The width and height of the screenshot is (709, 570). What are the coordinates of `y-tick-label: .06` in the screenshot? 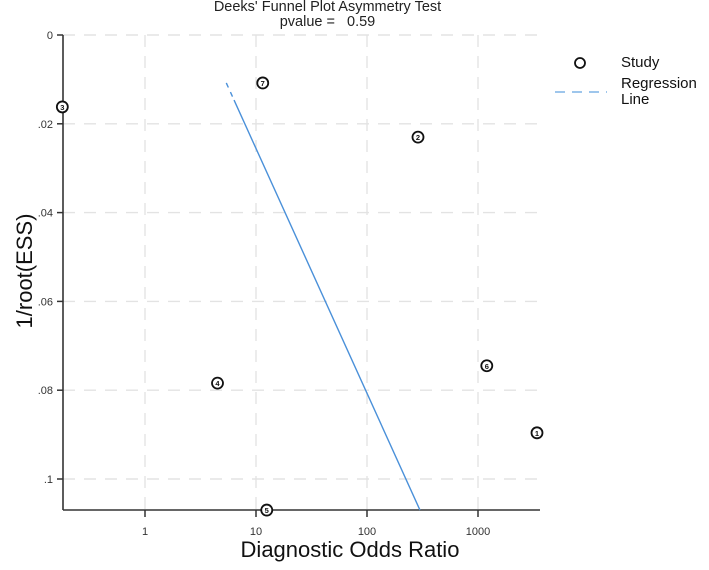 It's located at (45, 302).